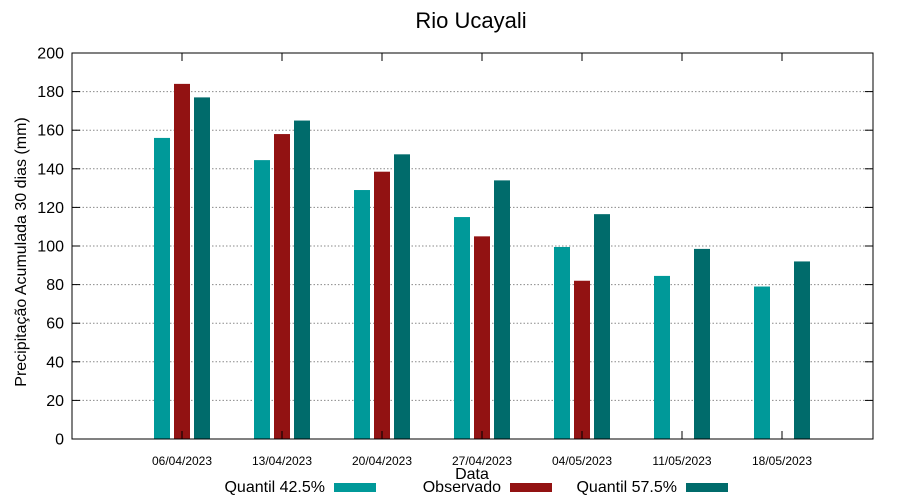 This screenshot has height=500, width=900. Describe the element at coordinates (50, 169) in the screenshot. I see `y-tick-label: 140` at that location.